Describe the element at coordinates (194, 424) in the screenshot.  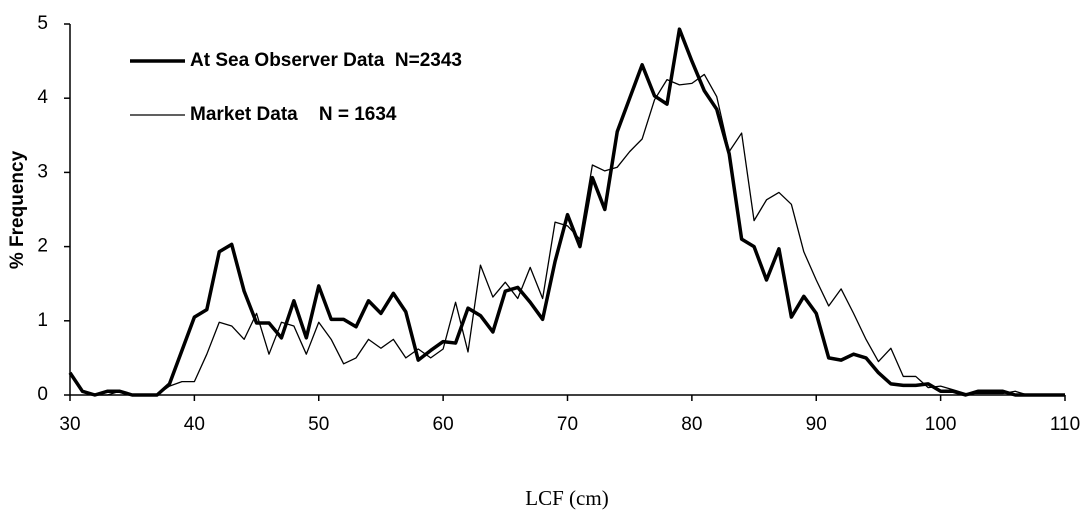
I see `x-tick-label: 40` at that location.